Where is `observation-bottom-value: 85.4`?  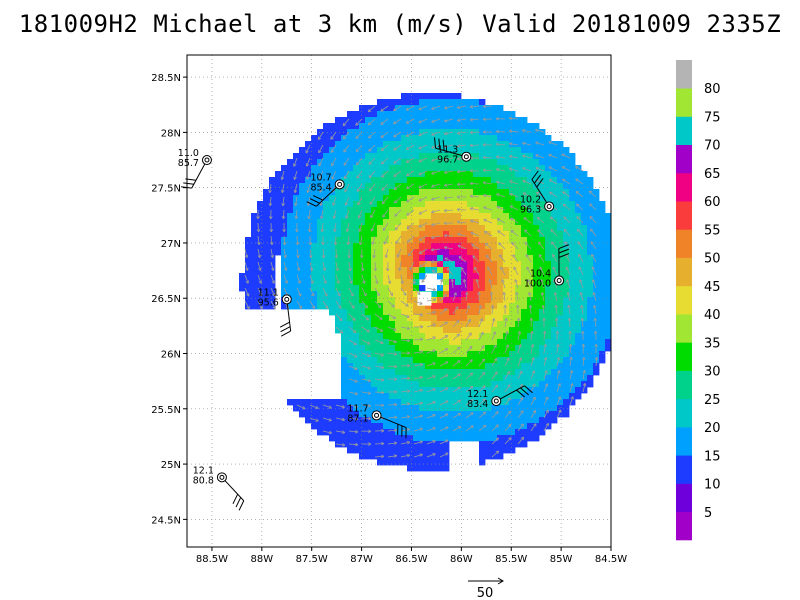
observation-bottom-value: 85.4 is located at coordinates (320, 187).